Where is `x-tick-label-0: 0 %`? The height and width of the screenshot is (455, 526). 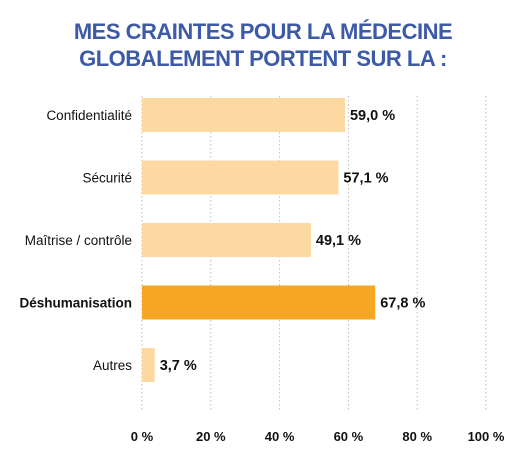 x-tick-label-0: 0 % is located at coordinates (142, 436).